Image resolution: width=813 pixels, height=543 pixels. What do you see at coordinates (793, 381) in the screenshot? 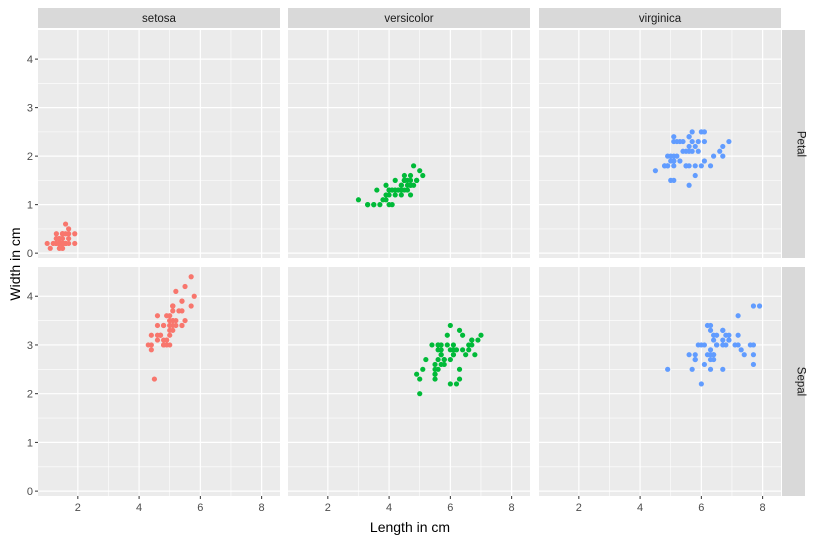
I see `facet-strip-sepal` at bounding box center [793, 381].